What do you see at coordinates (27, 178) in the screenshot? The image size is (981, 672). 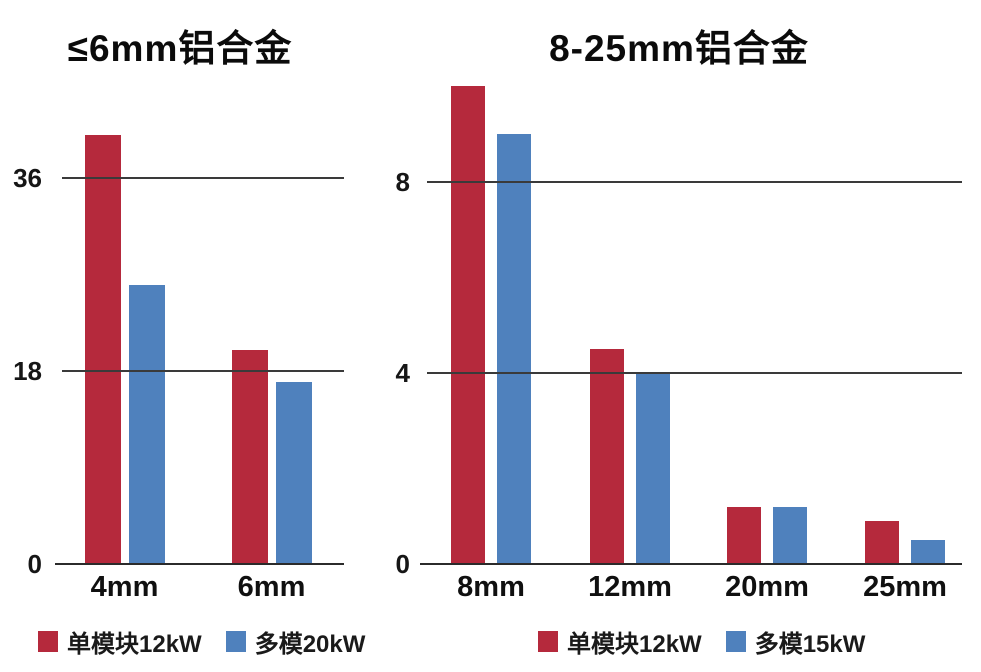 I see `y-tick-label-36: 36` at bounding box center [27, 178].